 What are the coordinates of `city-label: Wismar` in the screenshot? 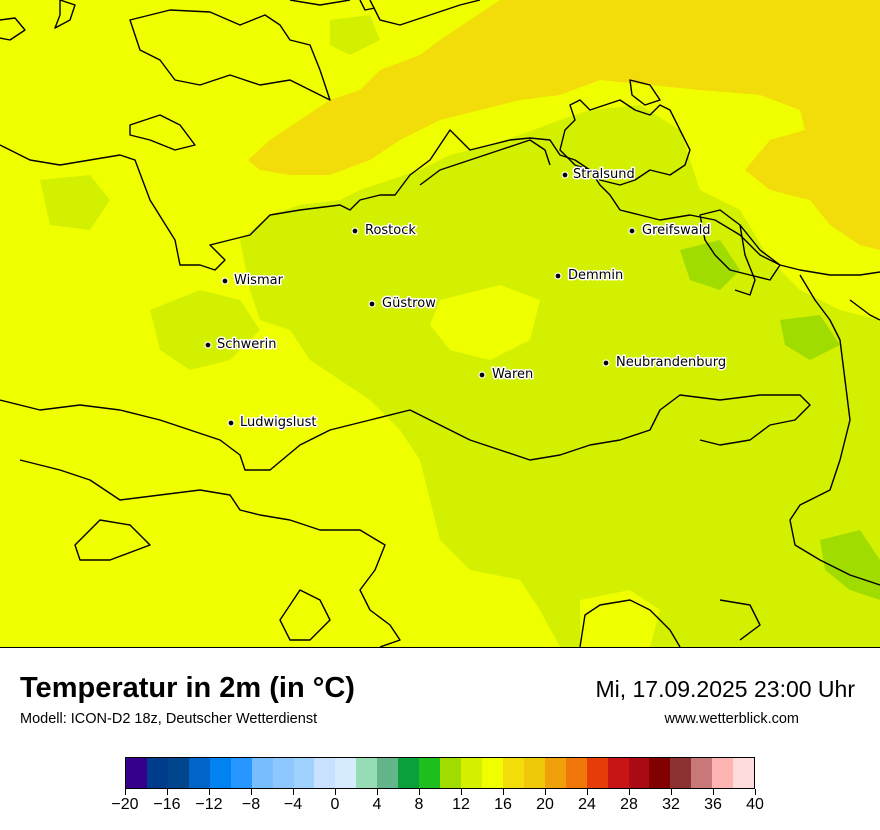 It's located at (259, 280).